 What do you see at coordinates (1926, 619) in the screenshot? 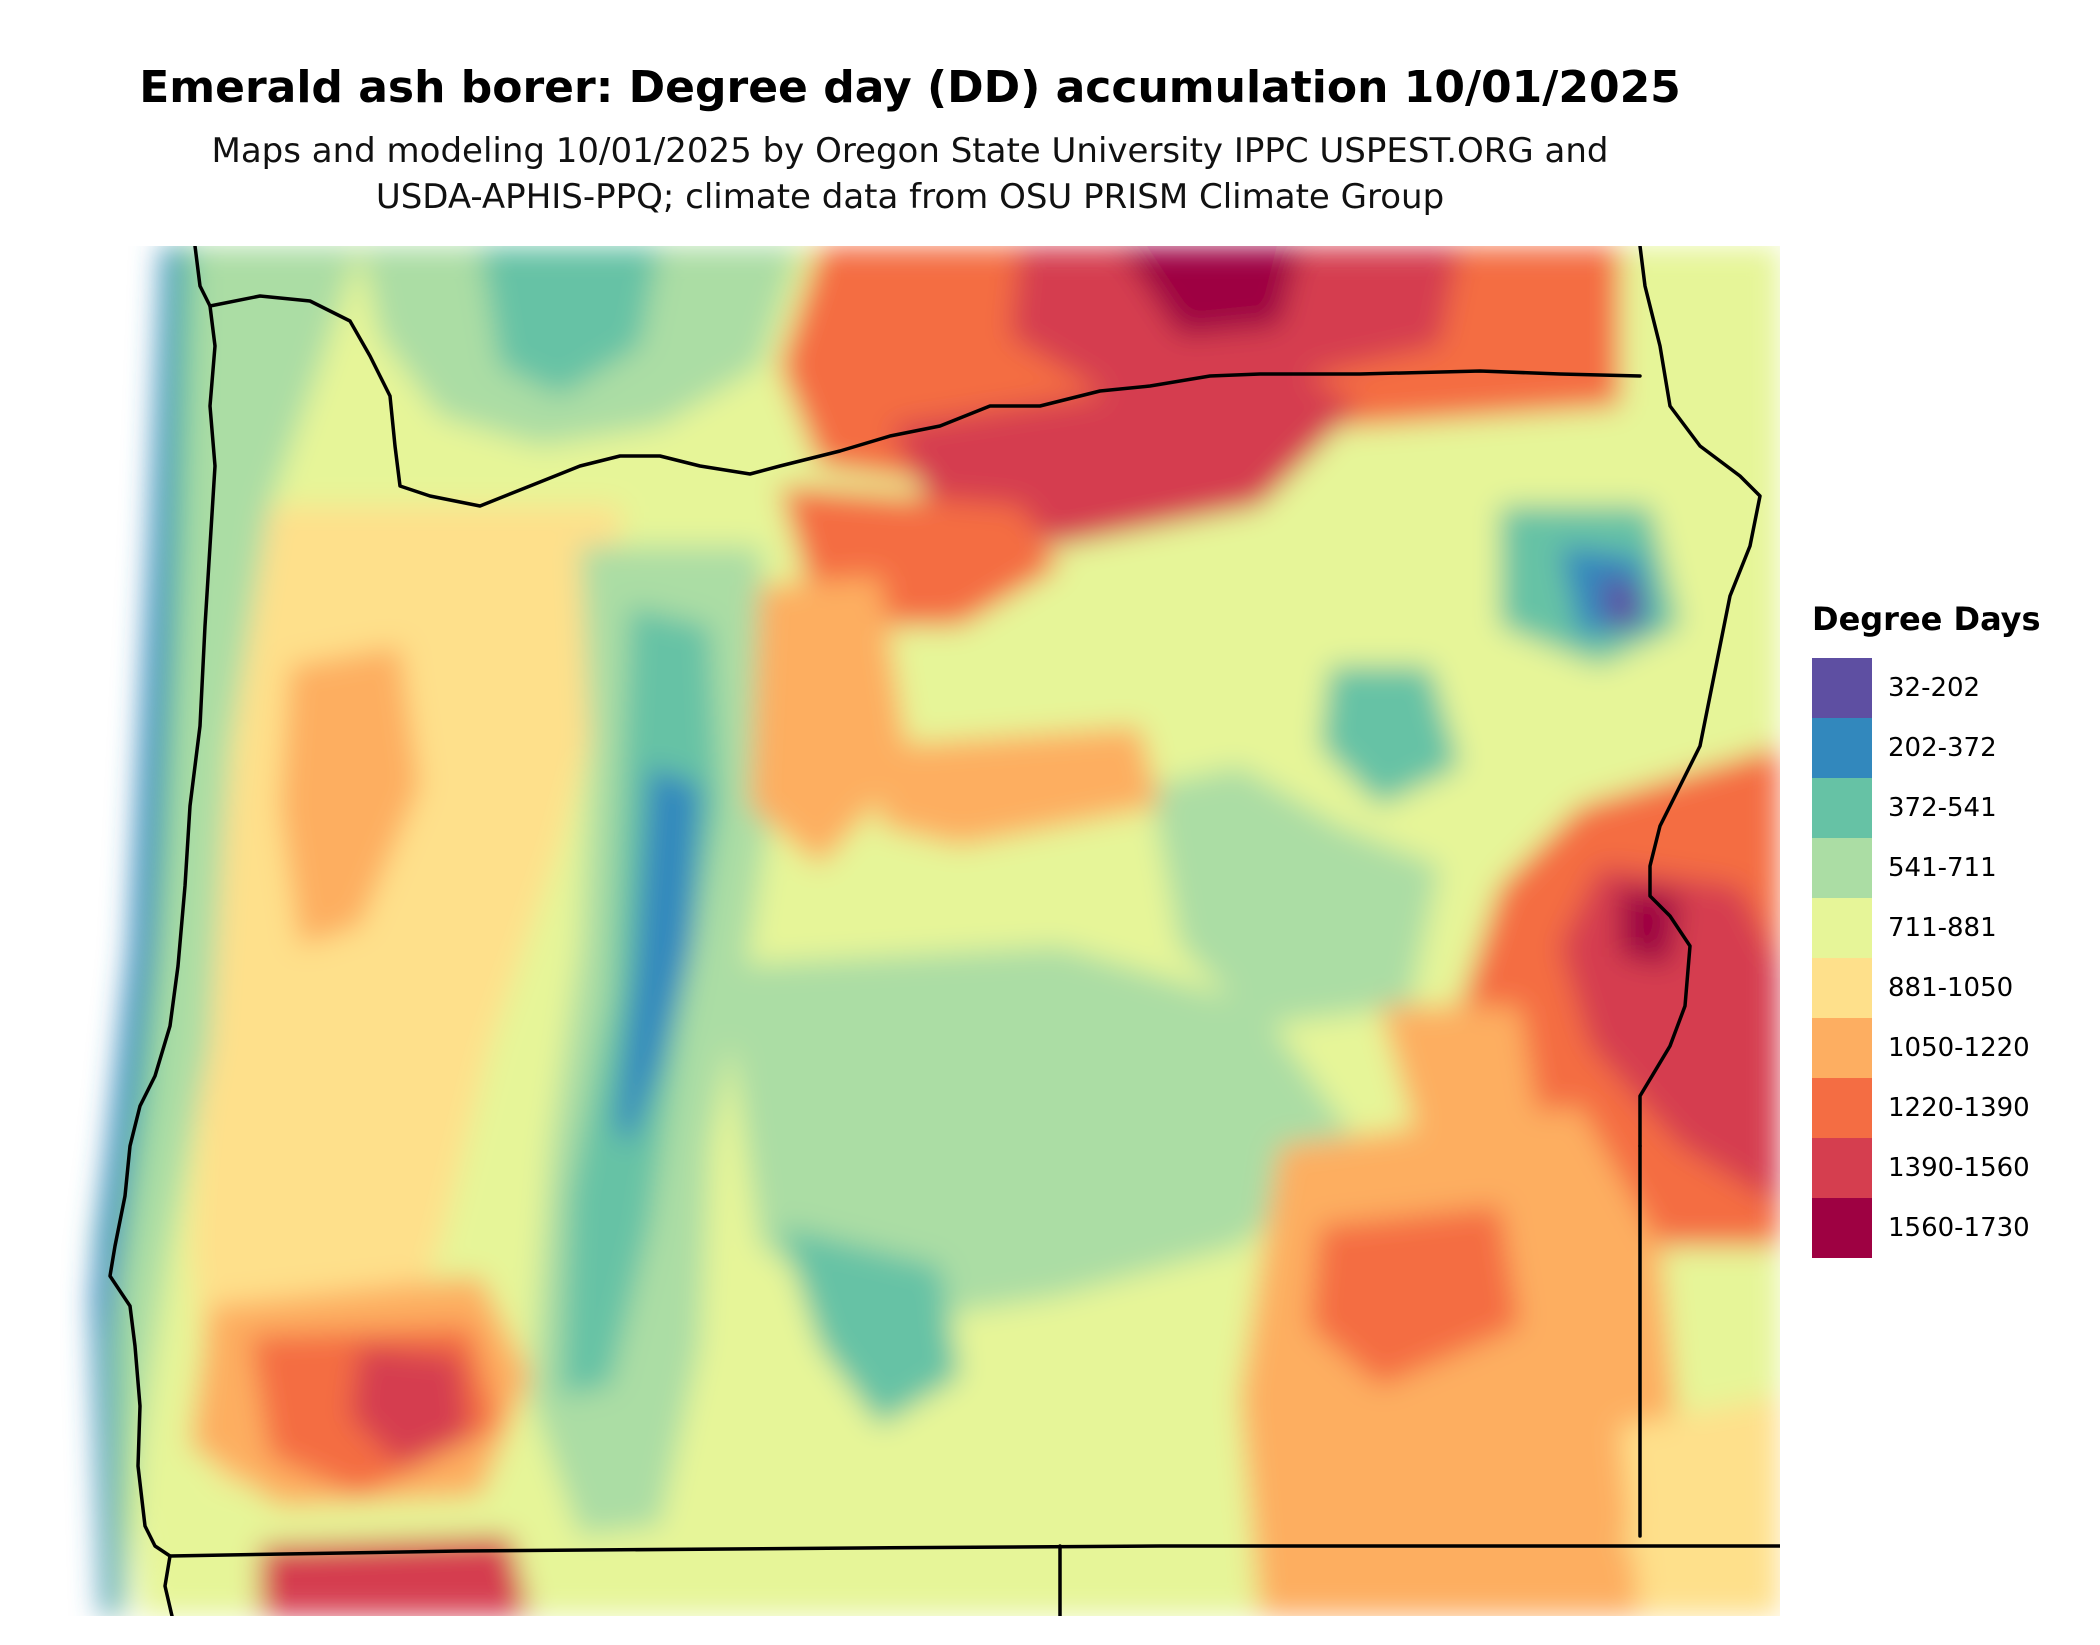
I see `legend-title: Degree Days` at bounding box center [1926, 619].